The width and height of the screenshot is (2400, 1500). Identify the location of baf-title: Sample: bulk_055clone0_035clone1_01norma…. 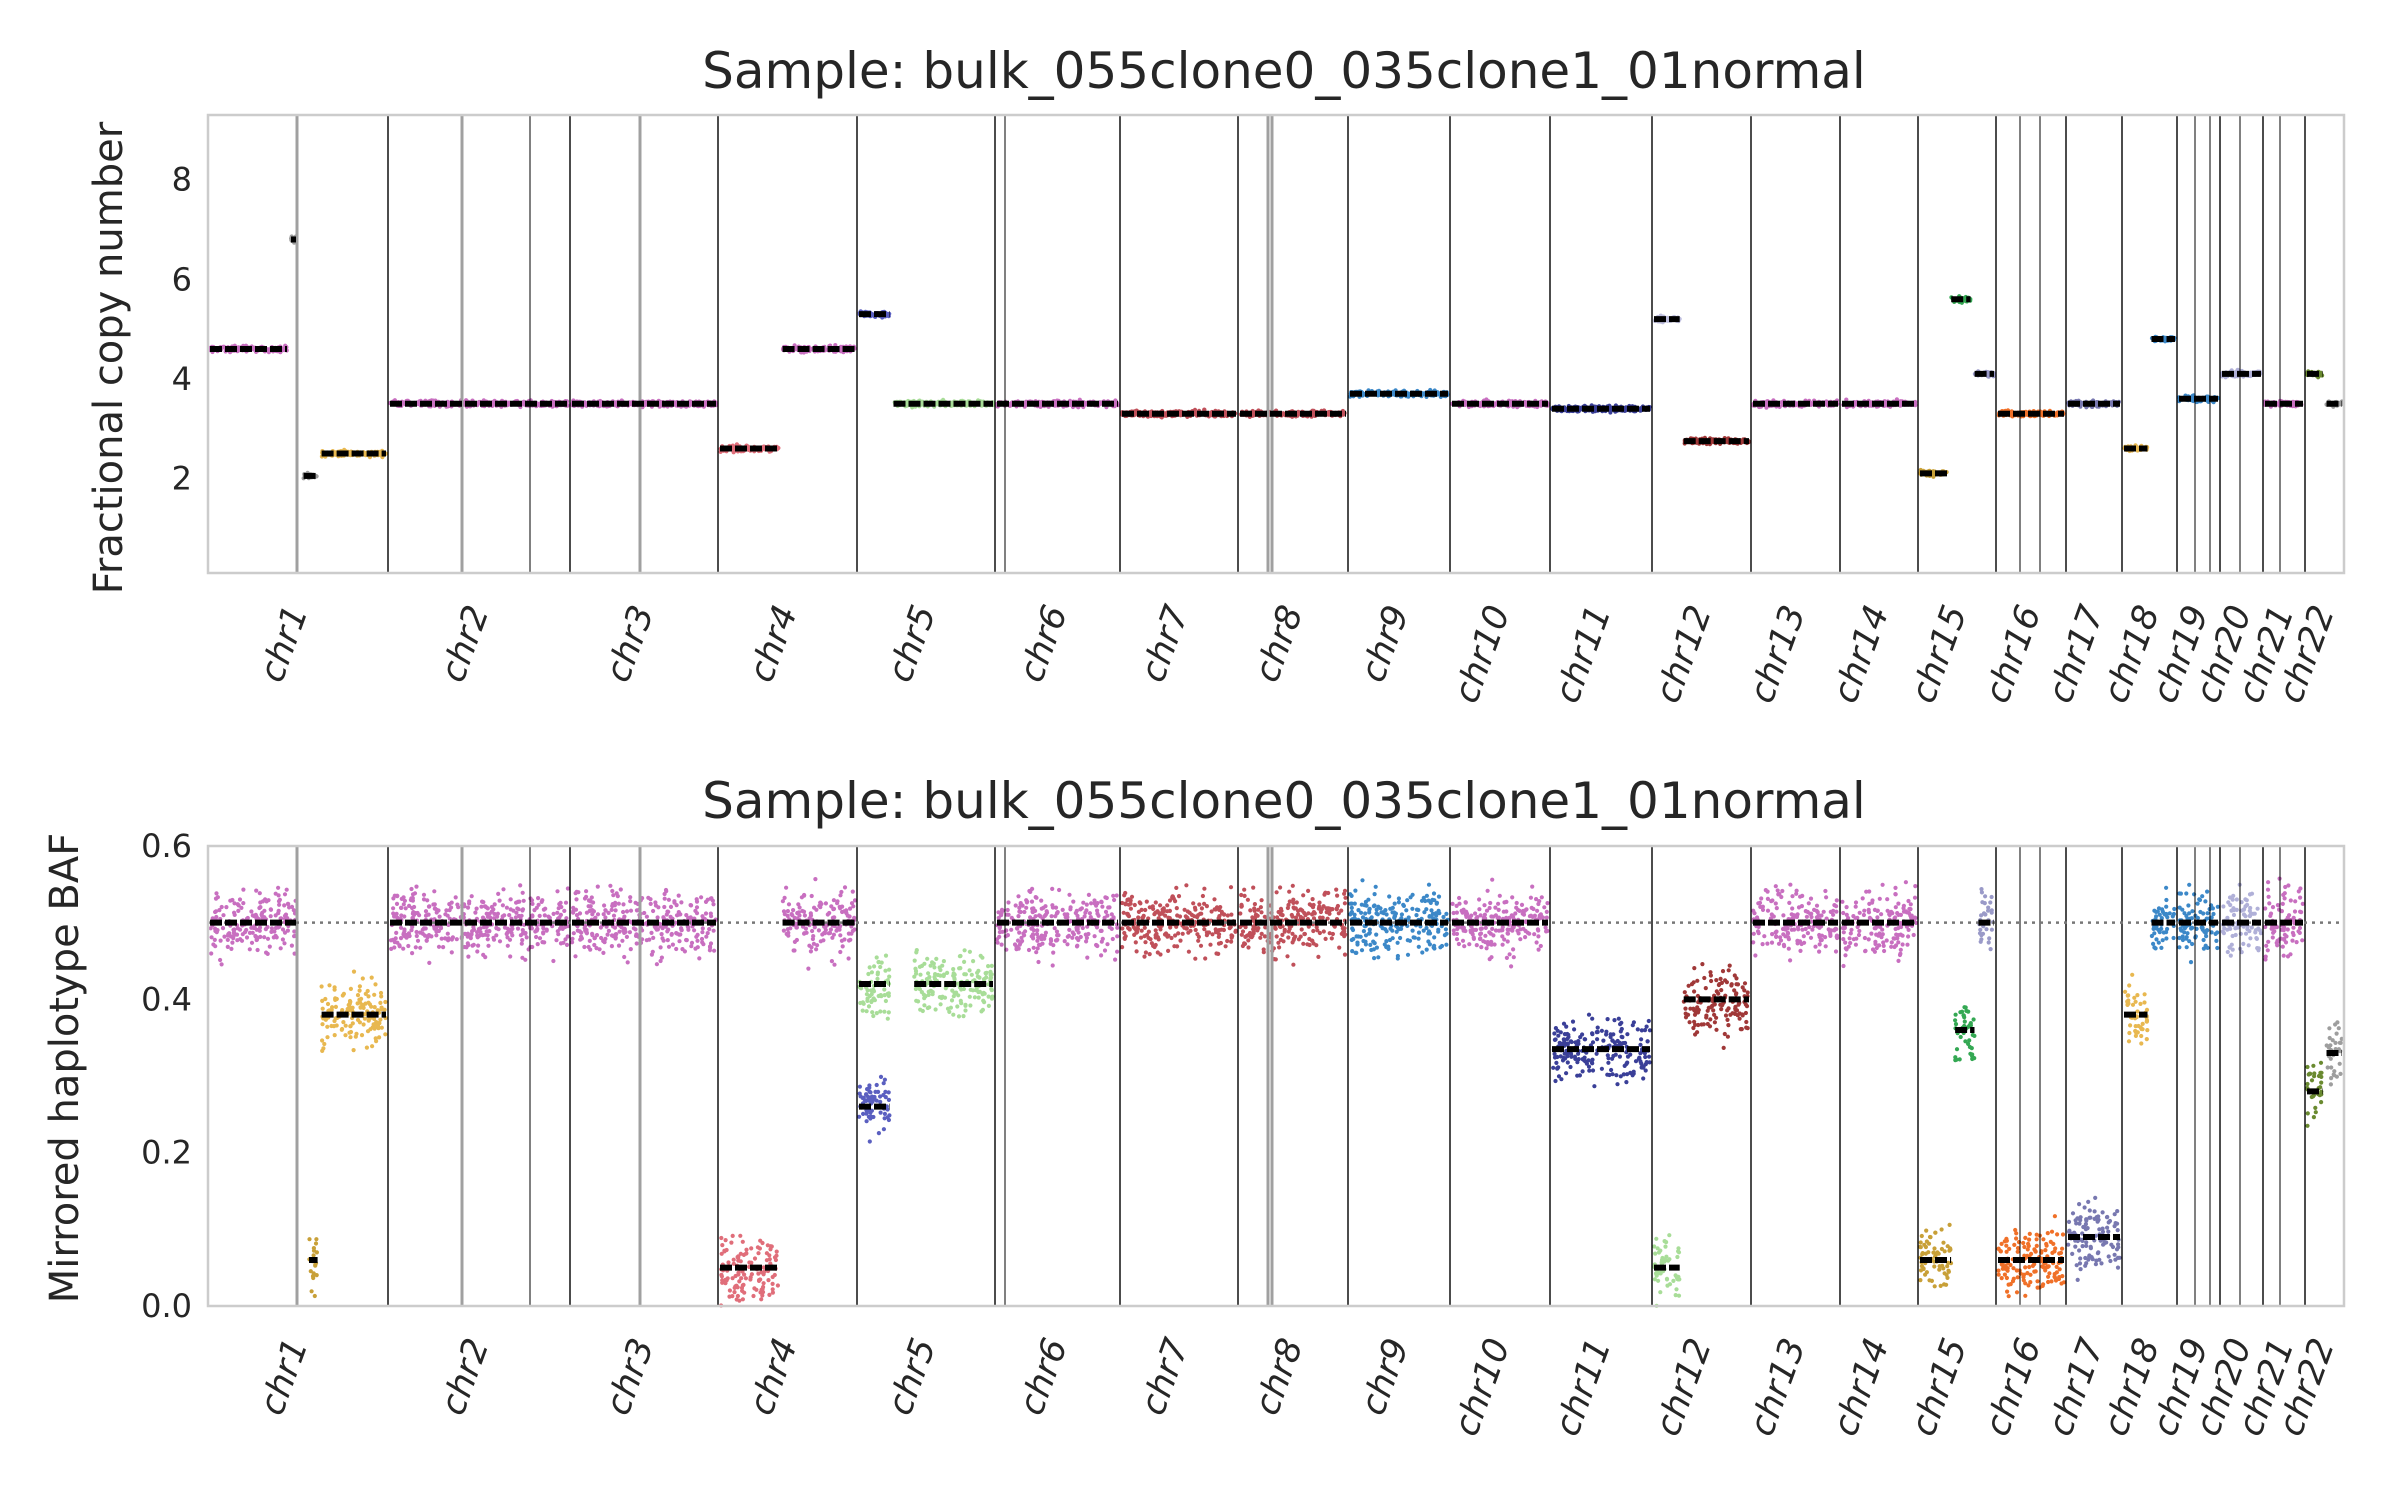
(1284, 801).